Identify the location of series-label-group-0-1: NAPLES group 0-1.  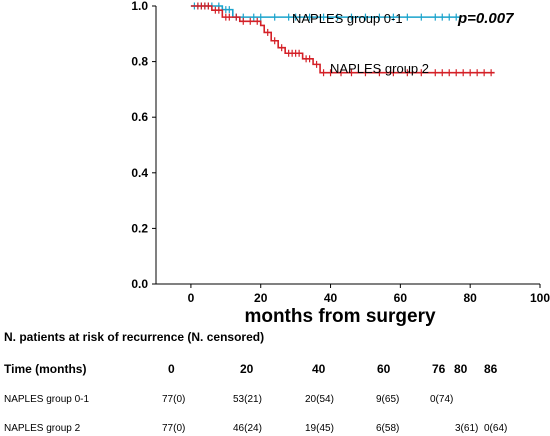
(347, 18).